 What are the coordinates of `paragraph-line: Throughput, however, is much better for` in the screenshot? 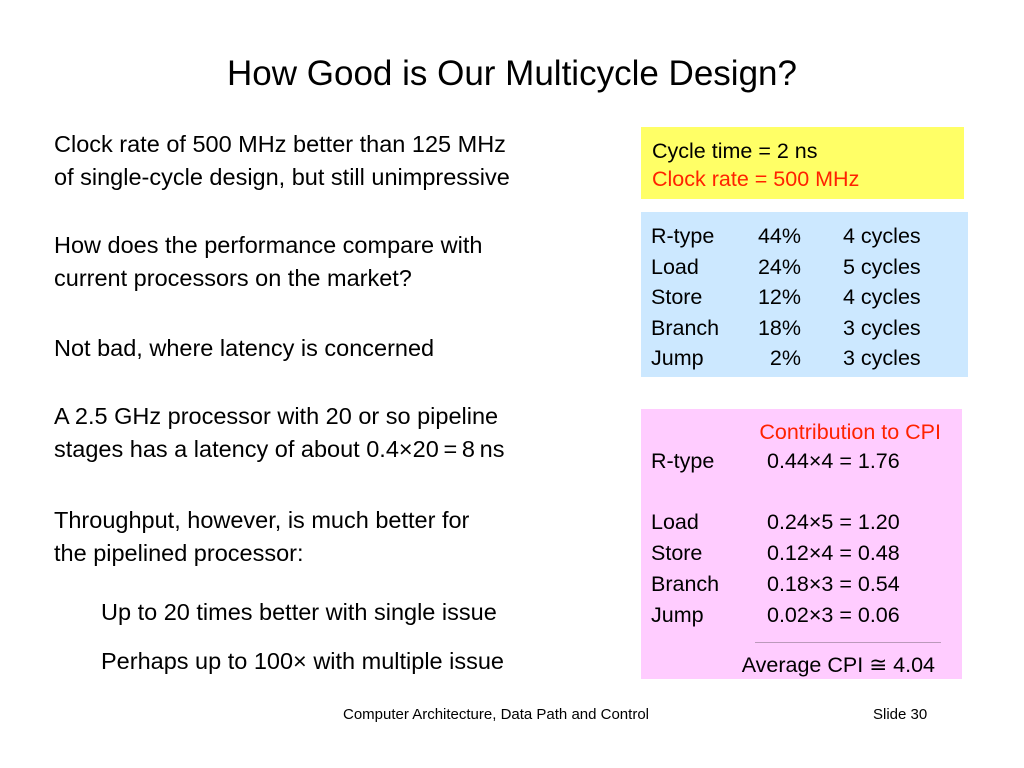 It's located at (262, 520).